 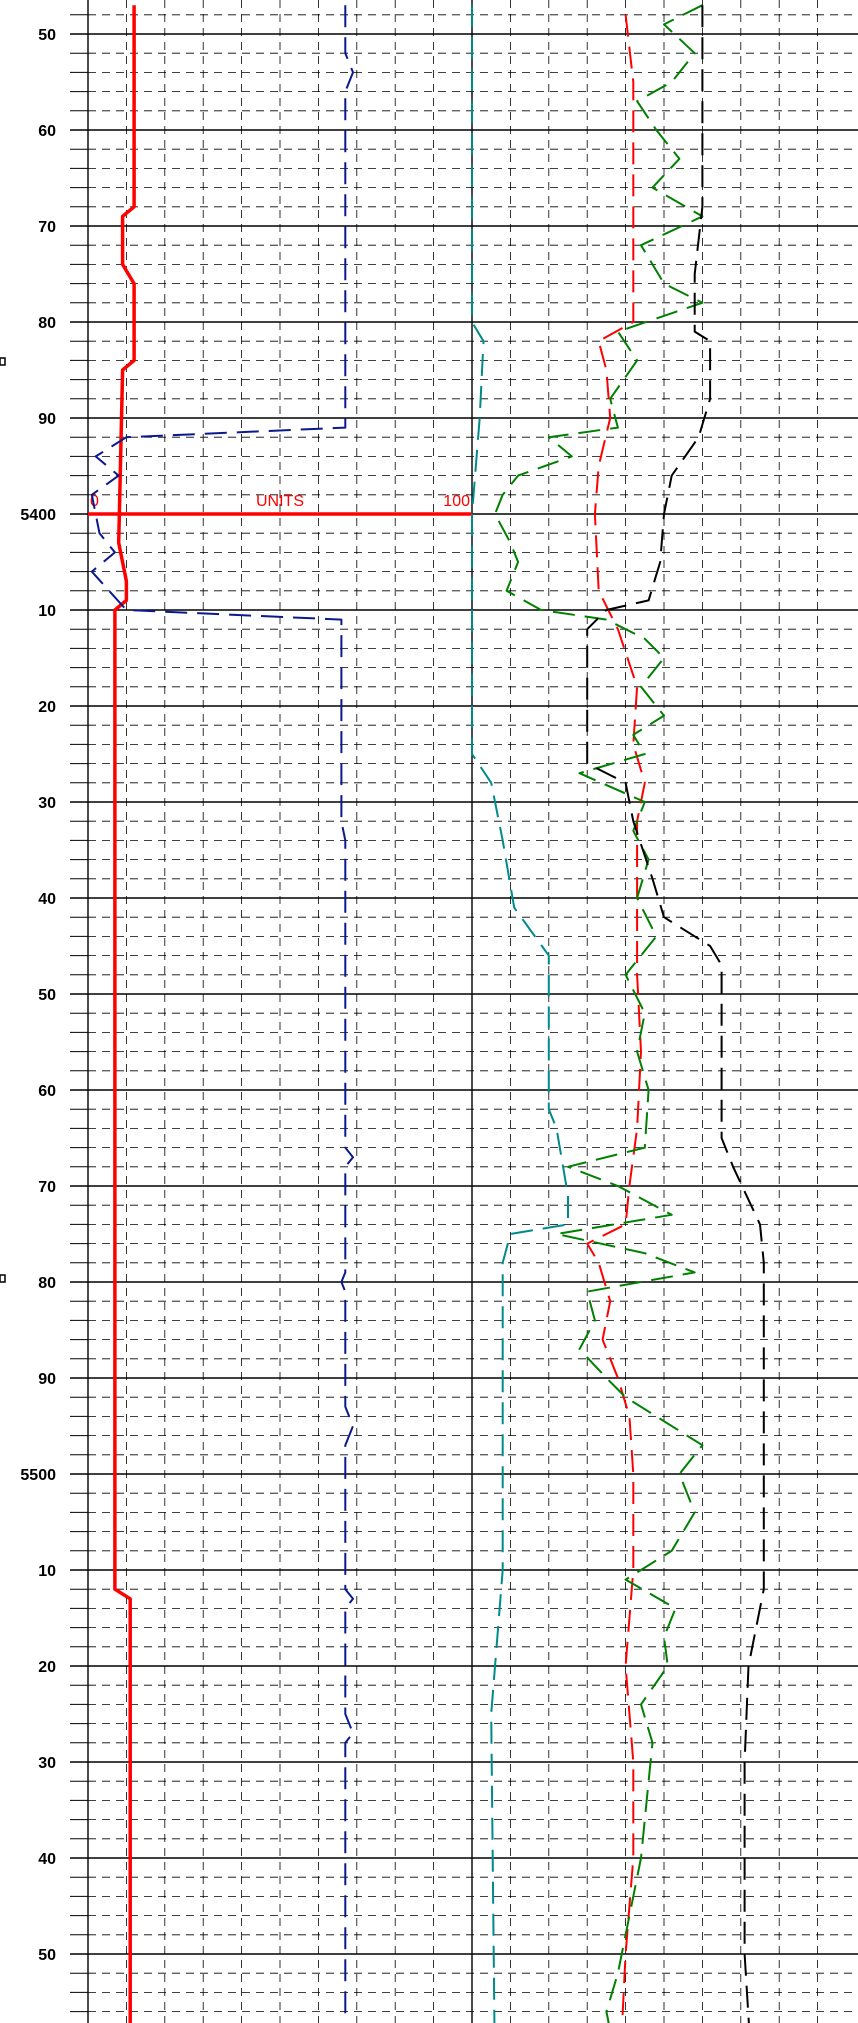 What do you see at coordinates (616, 1018) in the screenshot?
I see `log-curve-red-dashed` at bounding box center [616, 1018].